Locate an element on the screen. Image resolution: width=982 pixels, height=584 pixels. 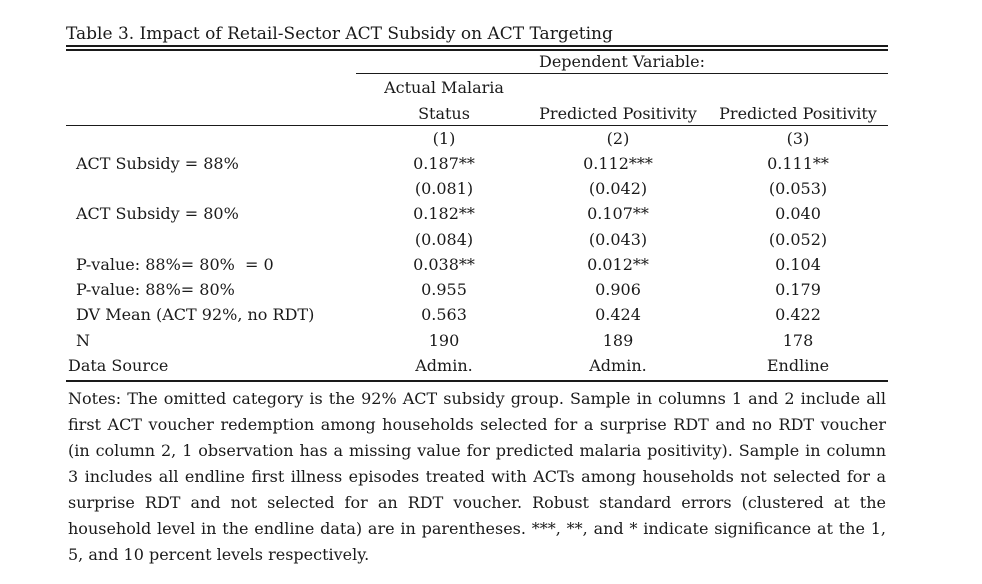
cell-subsidy-80-col2: 0.107** is located at coordinates (618, 213).